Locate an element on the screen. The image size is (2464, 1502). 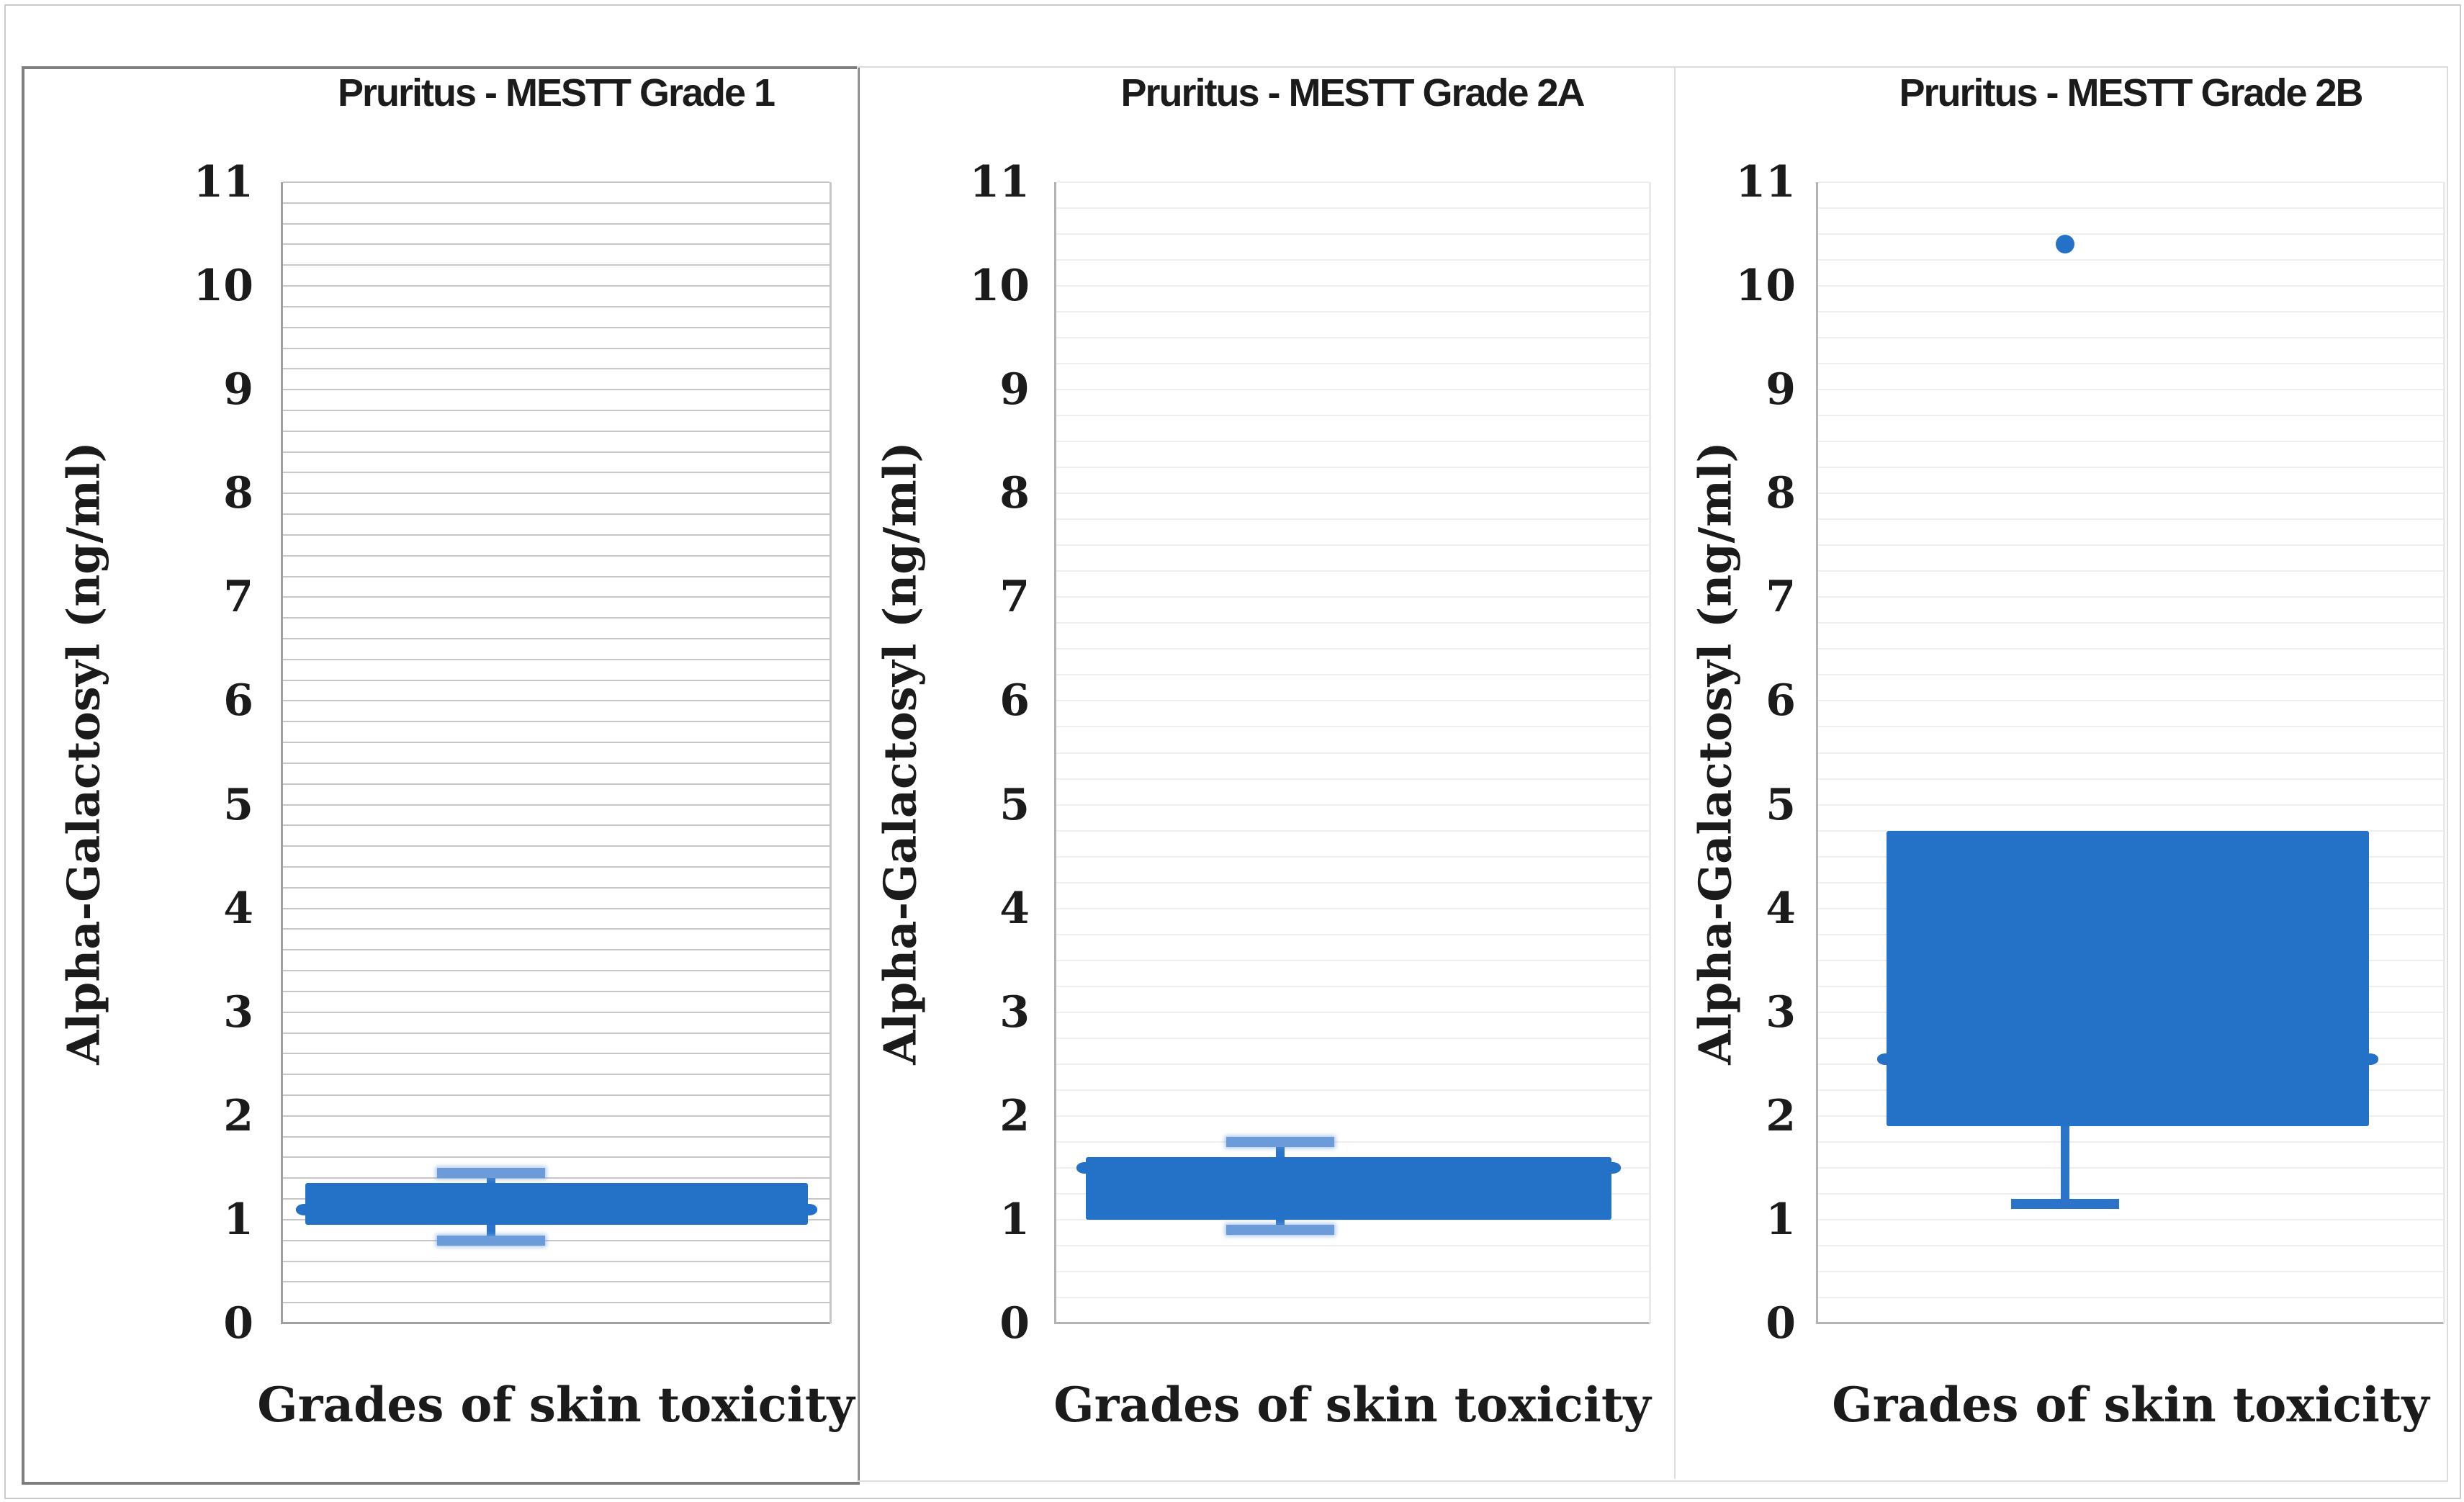
y-tick-label: 0 is located at coordinates (238, 1323).